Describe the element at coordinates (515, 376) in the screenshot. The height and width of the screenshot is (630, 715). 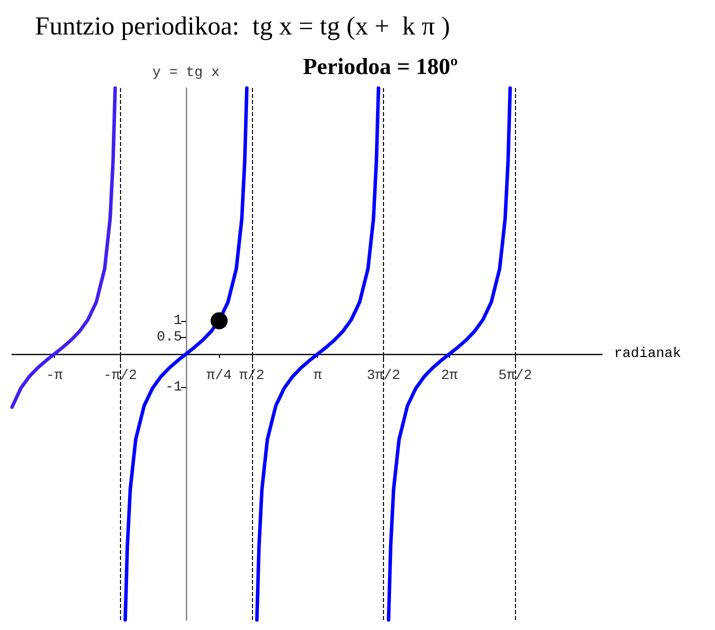
I see `x-tick-label: 5π/2` at that location.